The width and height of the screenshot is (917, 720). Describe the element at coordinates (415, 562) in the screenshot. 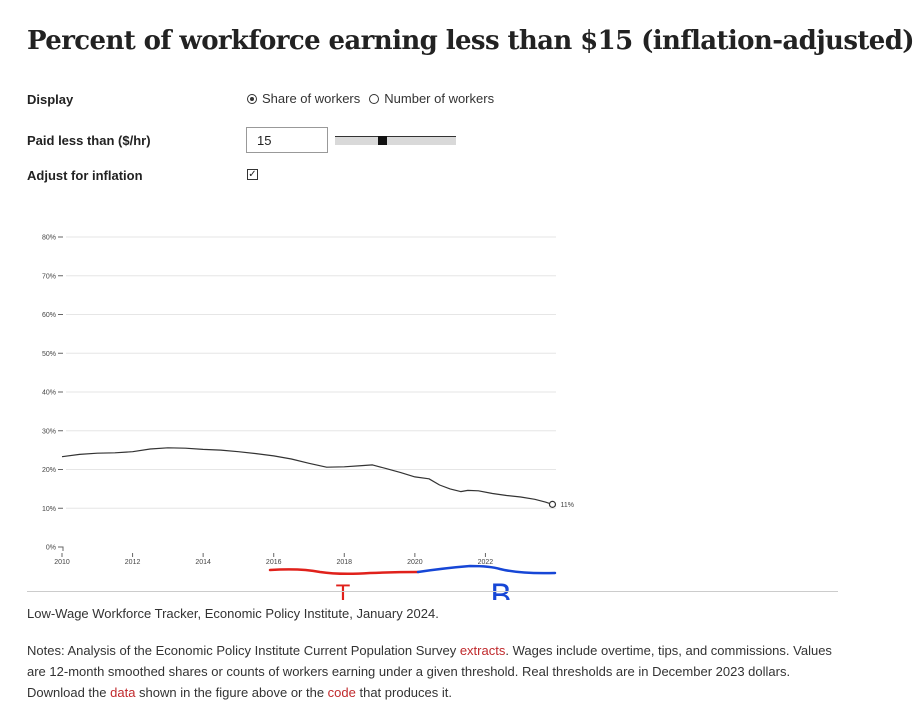

I see `x-tick-label: 2020` at that location.